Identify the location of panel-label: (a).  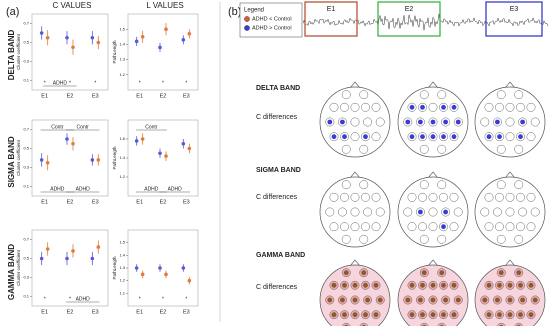
(12, 12).